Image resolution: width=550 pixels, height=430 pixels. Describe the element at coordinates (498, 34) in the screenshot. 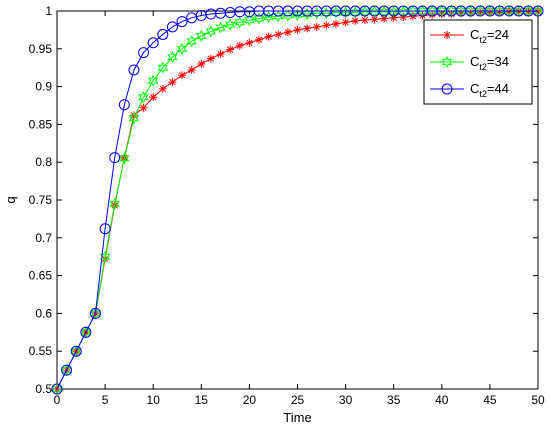

I see `legend-label-value: =24` at that location.